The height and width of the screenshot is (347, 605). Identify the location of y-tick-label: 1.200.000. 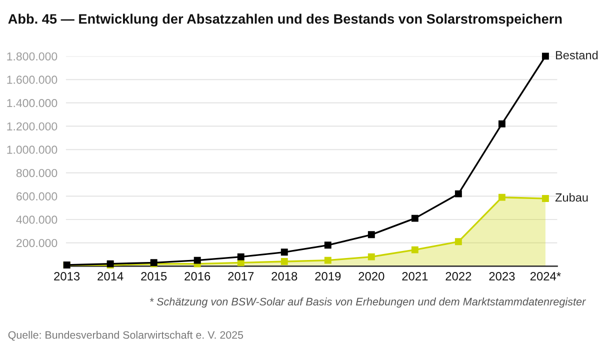
(32, 126).